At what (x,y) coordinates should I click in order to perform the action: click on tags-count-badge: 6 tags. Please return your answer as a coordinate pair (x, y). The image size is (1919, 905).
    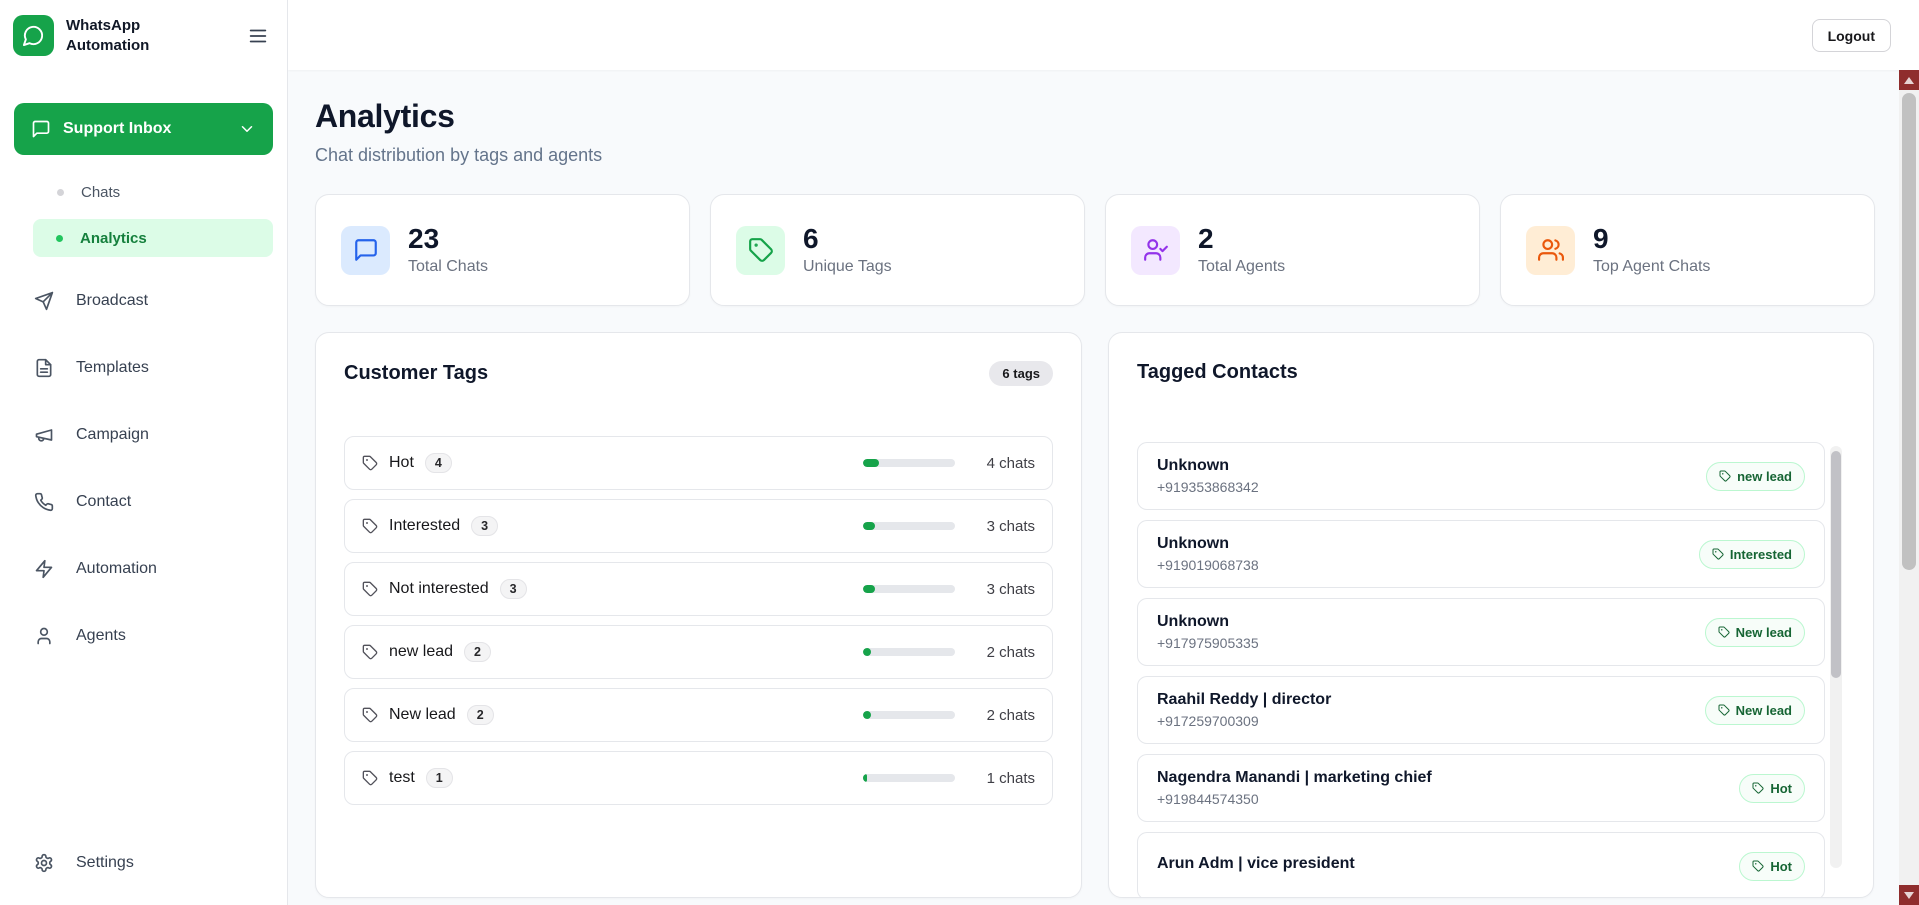
    Looking at the image, I should click on (1021, 373).